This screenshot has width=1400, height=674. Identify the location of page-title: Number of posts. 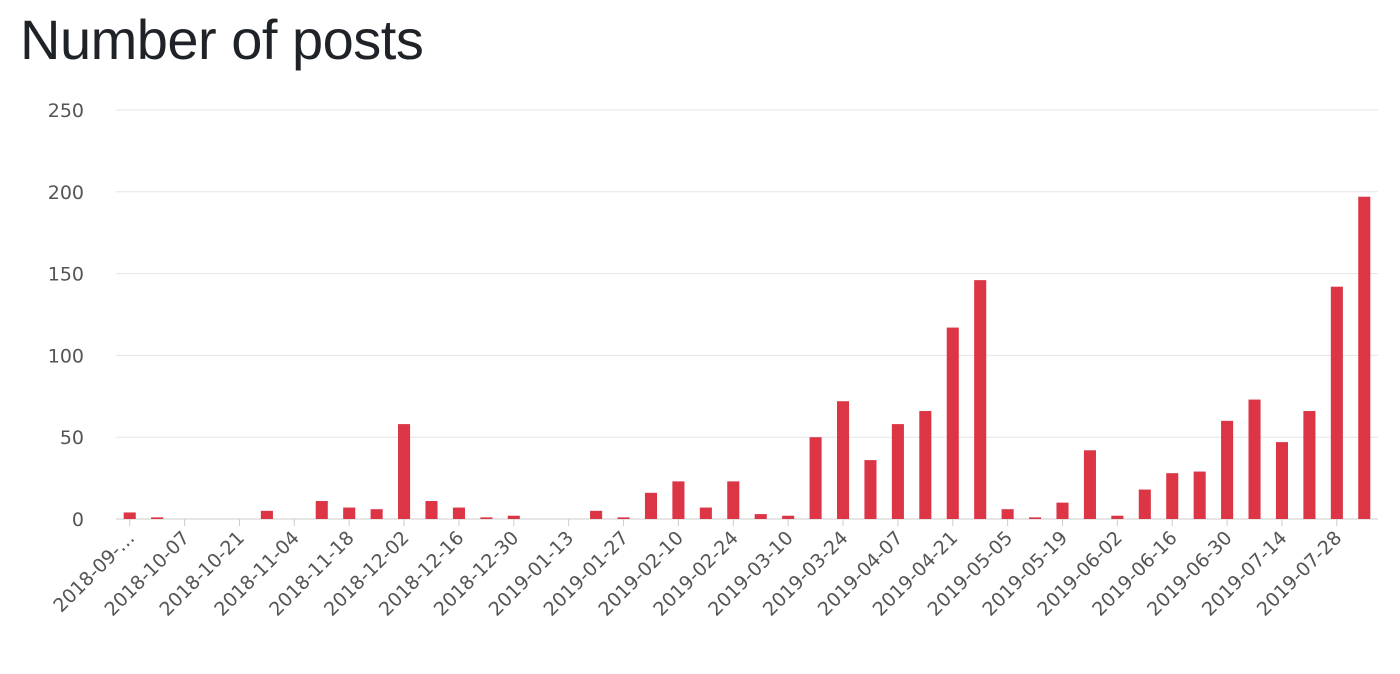
(222, 39).